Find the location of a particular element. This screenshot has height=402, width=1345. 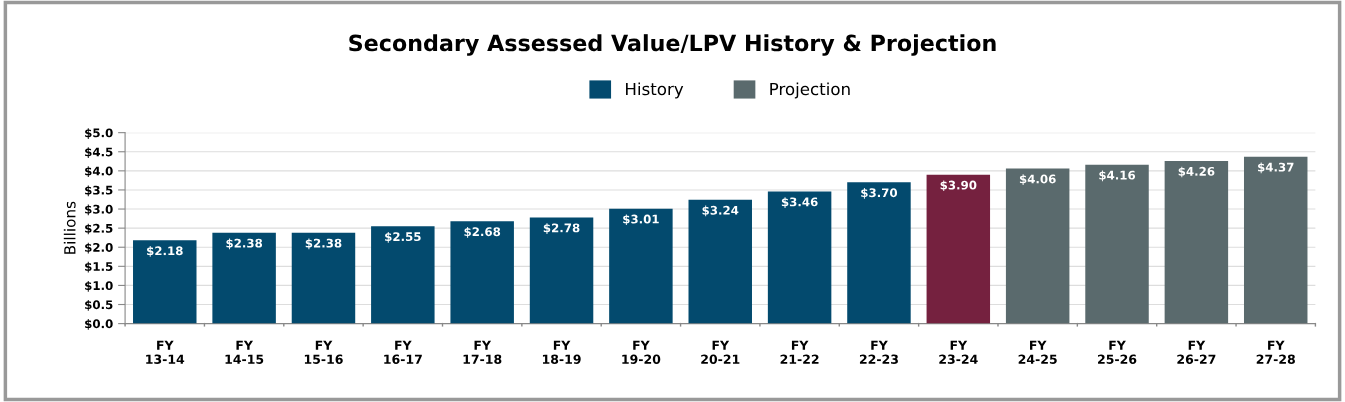

data-label: $4.06 is located at coordinates (1037, 180).